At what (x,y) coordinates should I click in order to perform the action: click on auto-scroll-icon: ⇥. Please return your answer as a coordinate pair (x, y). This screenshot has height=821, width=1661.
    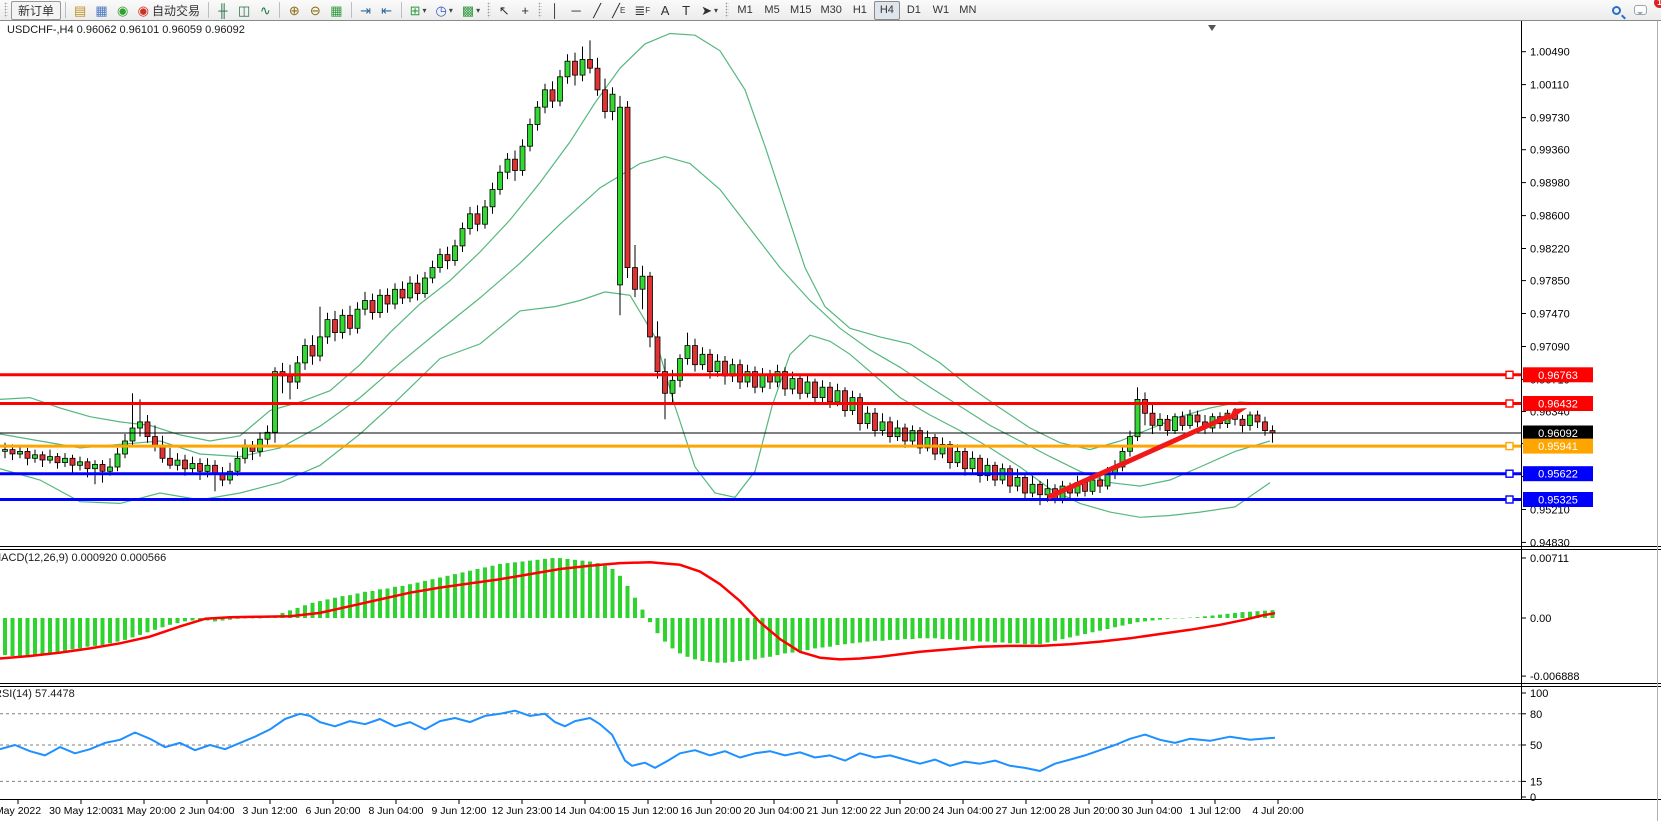
    Looking at the image, I should click on (366, 10).